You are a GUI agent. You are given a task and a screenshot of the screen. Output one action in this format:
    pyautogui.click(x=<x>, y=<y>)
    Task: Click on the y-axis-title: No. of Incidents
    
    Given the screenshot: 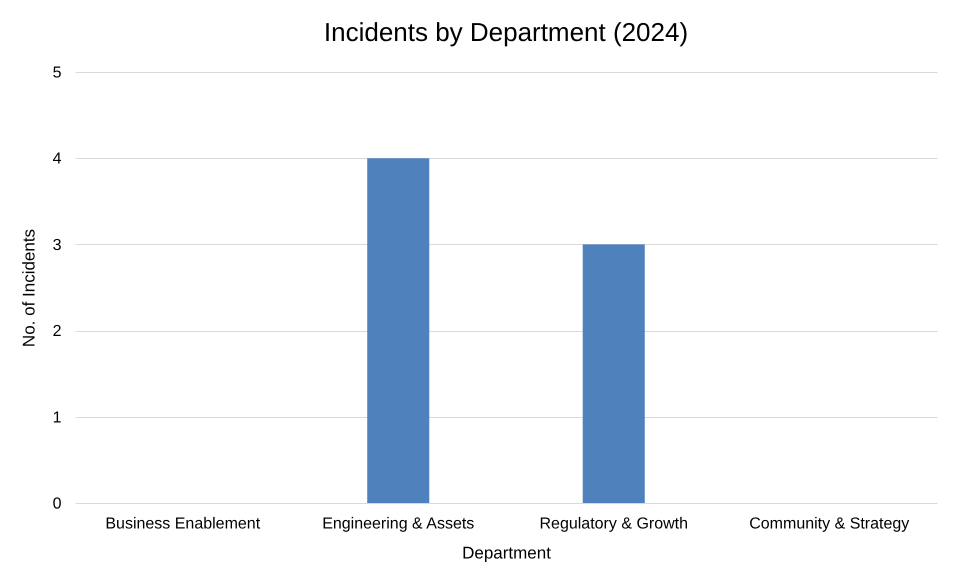 What is the action you would take?
    pyautogui.click(x=29, y=288)
    